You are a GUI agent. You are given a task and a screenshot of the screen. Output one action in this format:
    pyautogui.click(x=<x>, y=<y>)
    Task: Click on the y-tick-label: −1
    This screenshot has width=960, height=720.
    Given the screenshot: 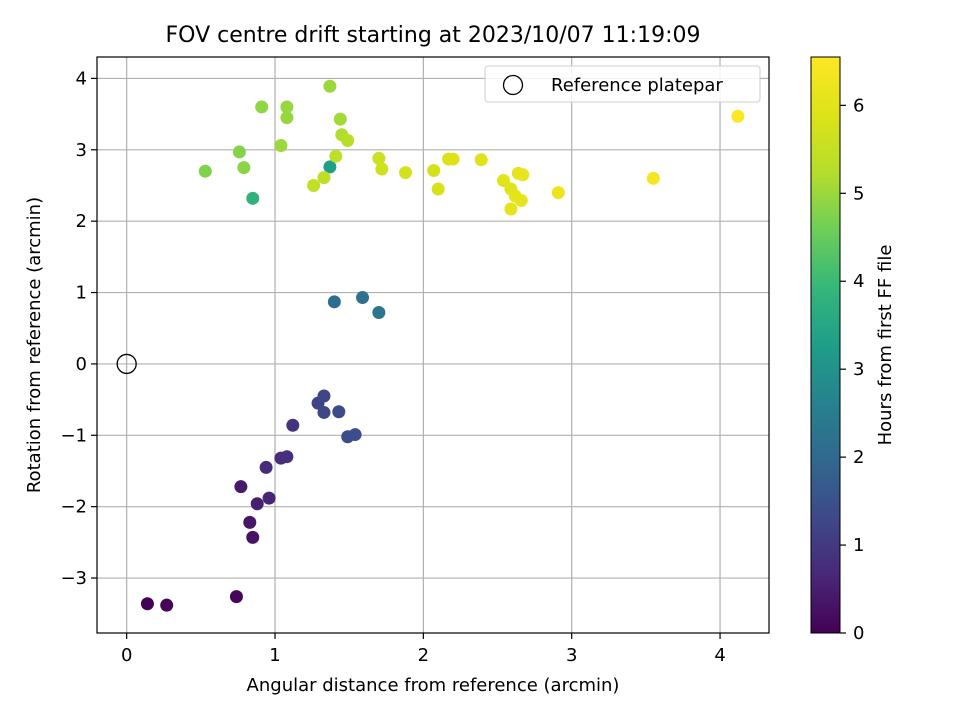 What is the action you would take?
    pyautogui.click(x=73, y=435)
    